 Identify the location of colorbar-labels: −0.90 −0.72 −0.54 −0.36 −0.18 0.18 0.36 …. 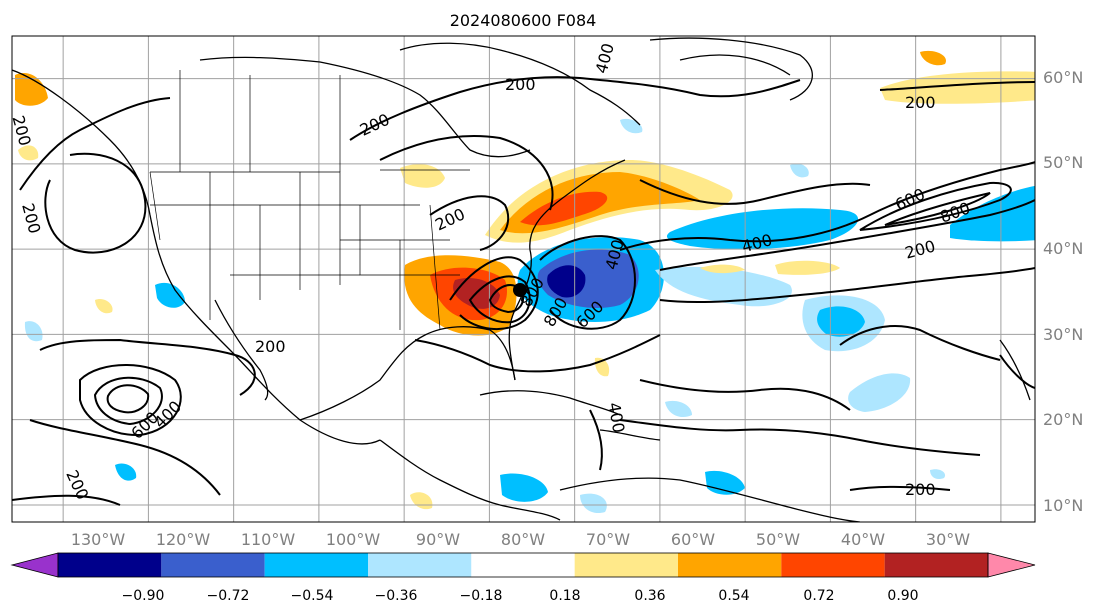
(520, 596).